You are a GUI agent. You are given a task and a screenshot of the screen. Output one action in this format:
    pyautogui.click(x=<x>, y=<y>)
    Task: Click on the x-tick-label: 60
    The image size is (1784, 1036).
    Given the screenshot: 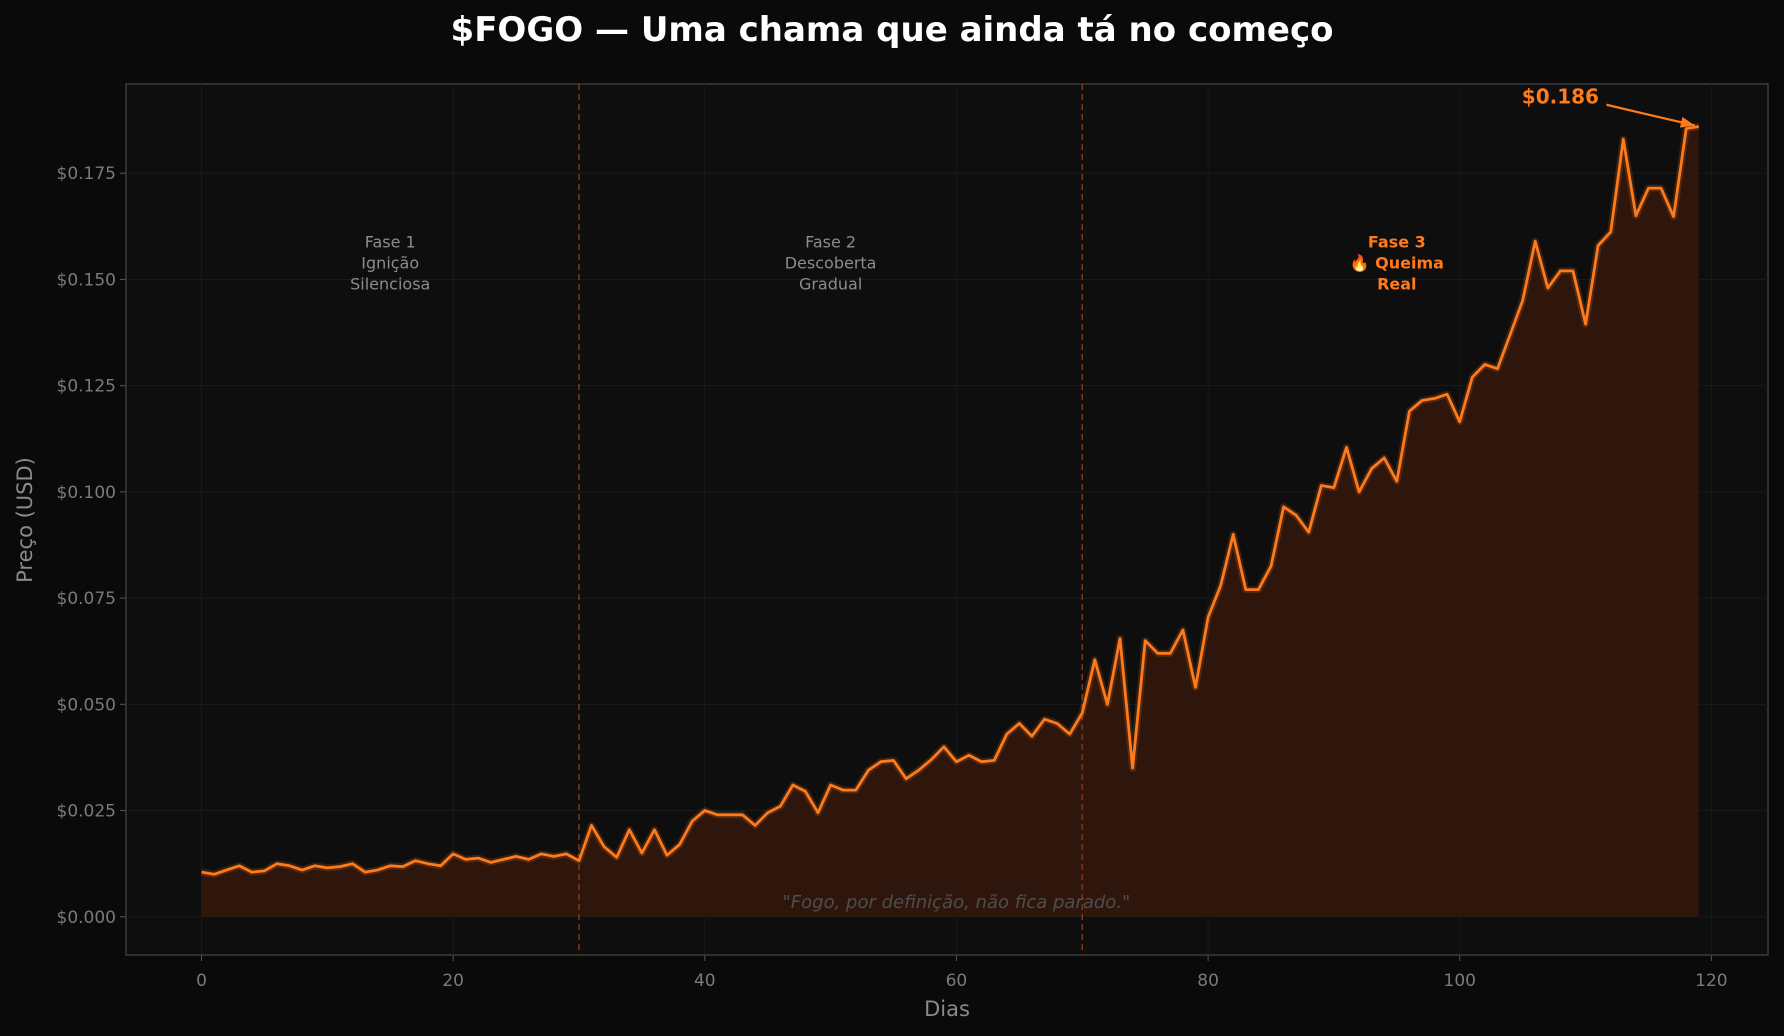 What is the action you would take?
    pyautogui.click(x=957, y=981)
    